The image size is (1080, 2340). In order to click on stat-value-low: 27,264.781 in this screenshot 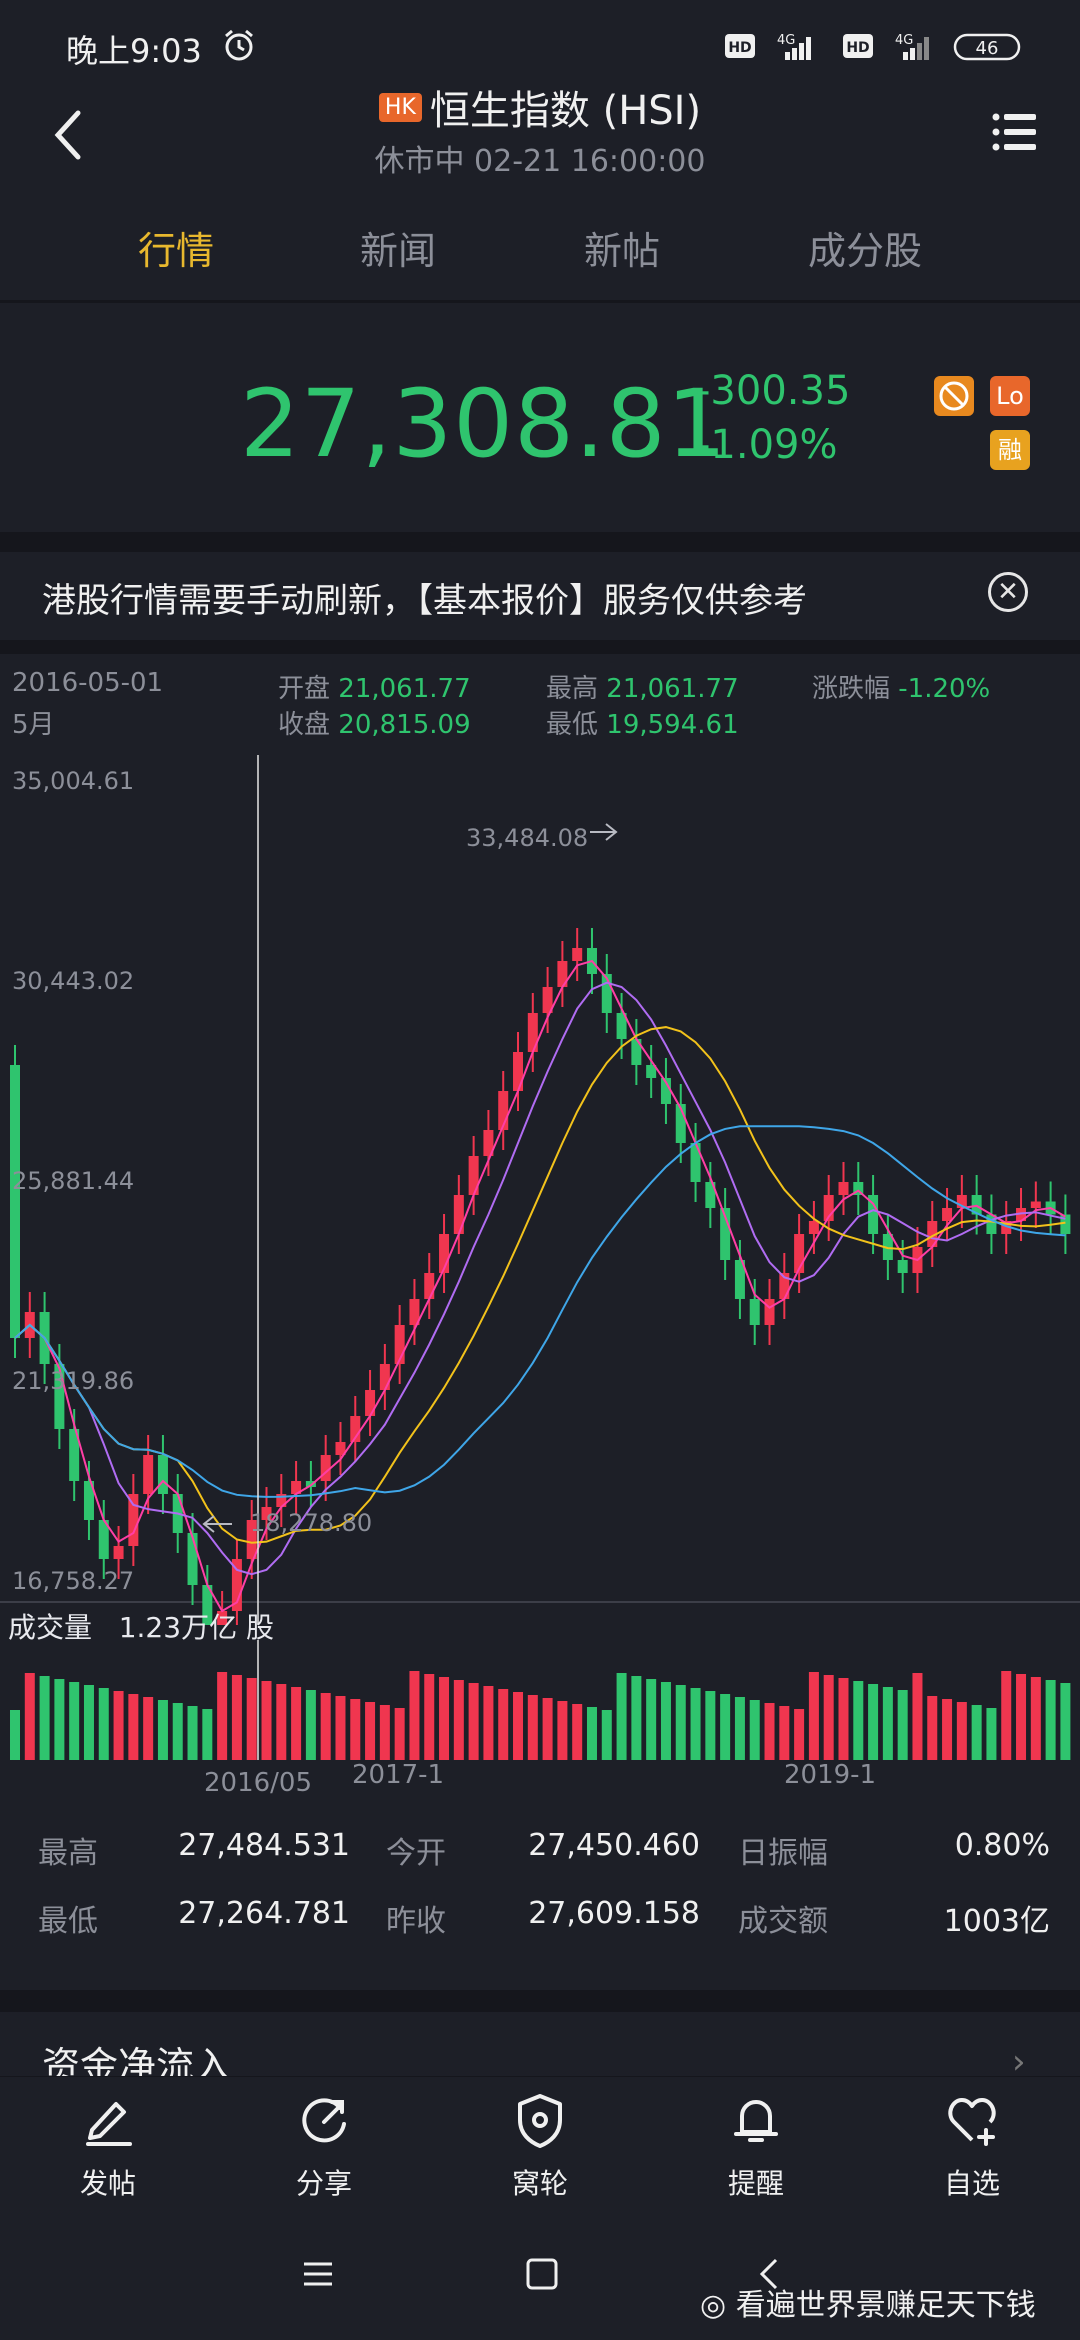, I will do `click(264, 1913)`.